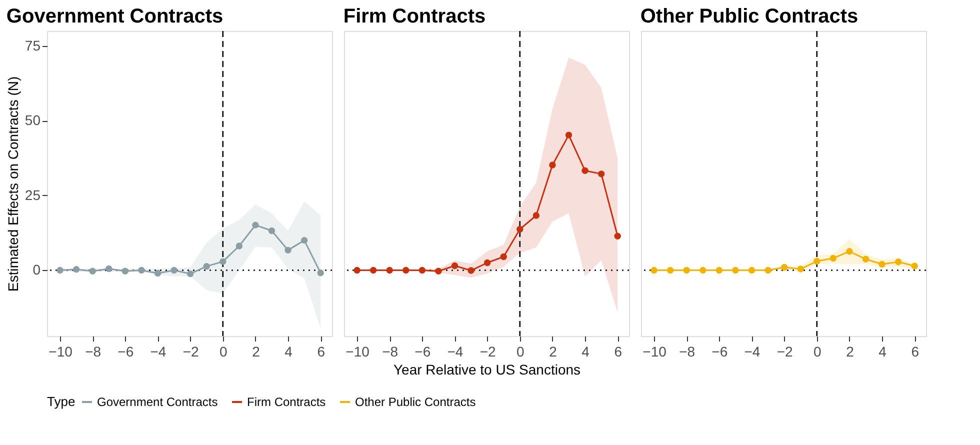 The height and width of the screenshot is (445, 980). What do you see at coordinates (286, 402) in the screenshot?
I see `legend-label: Firm Contracts` at bounding box center [286, 402].